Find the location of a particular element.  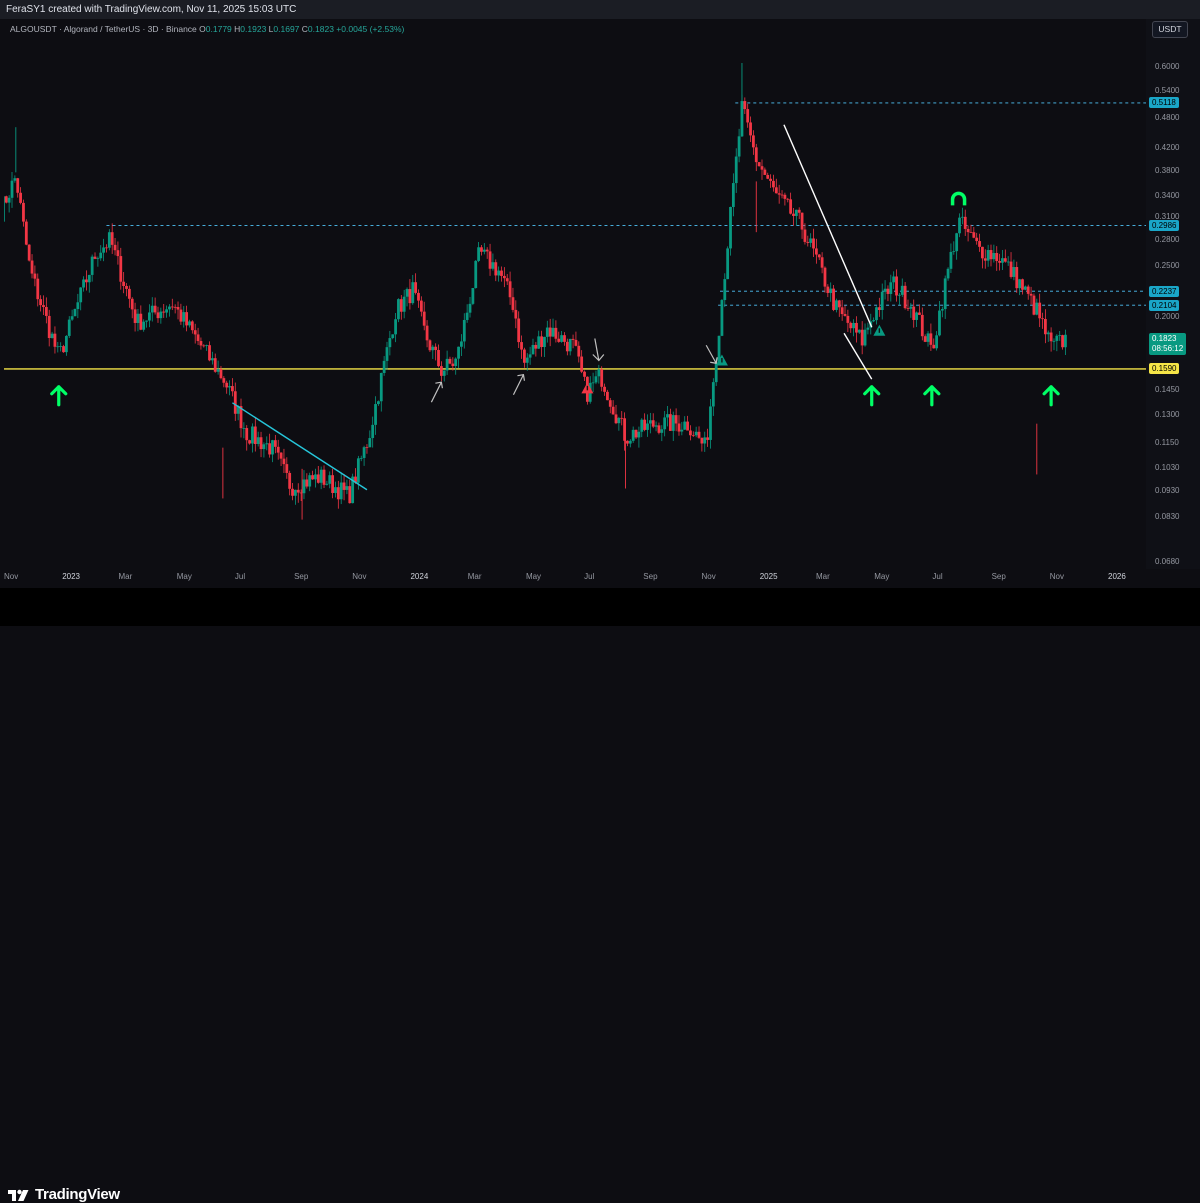

price-tag-0.2986: 0.2986 is located at coordinates (1164, 226).